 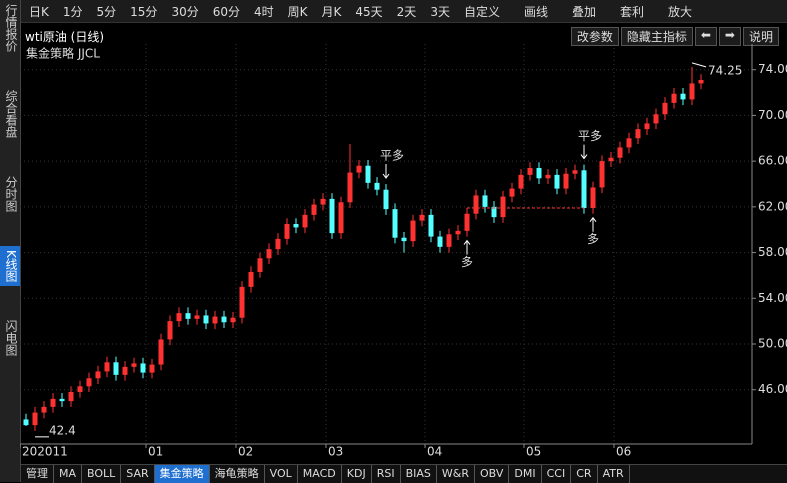 I want to click on x-tick-label: 06, so click(x=623, y=452).